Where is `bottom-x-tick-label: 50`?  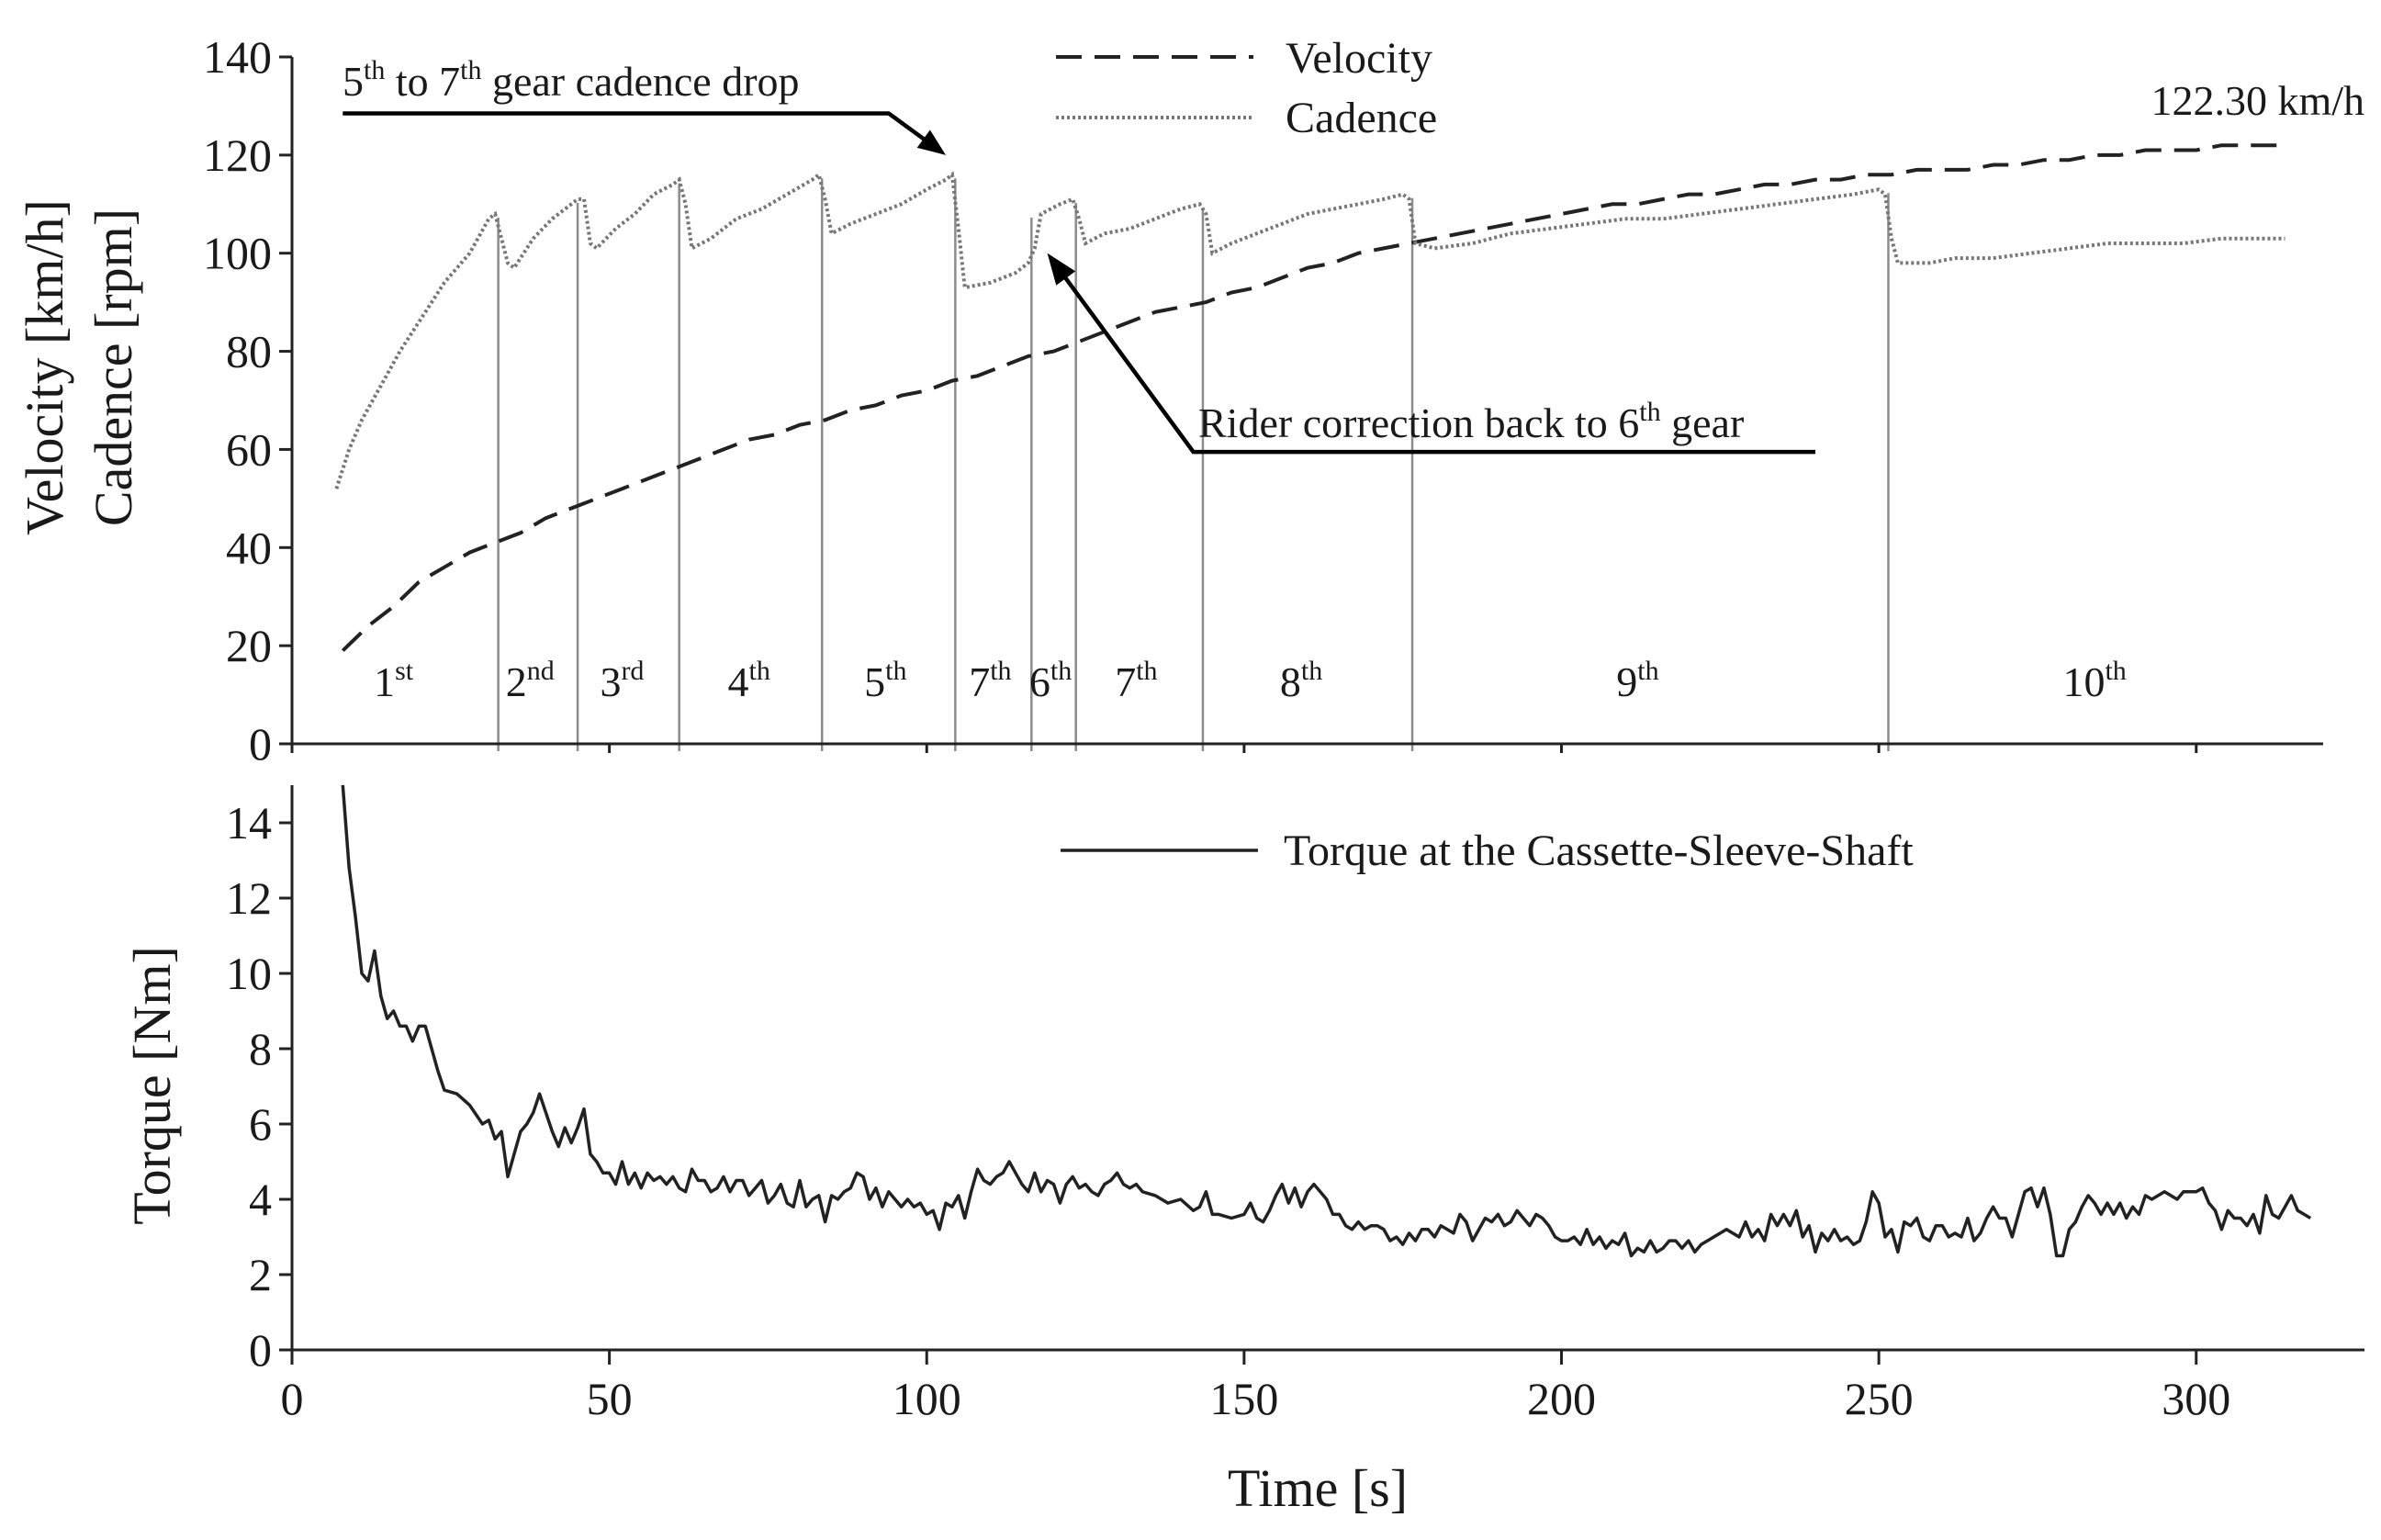 bottom-x-tick-label: 50 is located at coordinates (610, 1398).